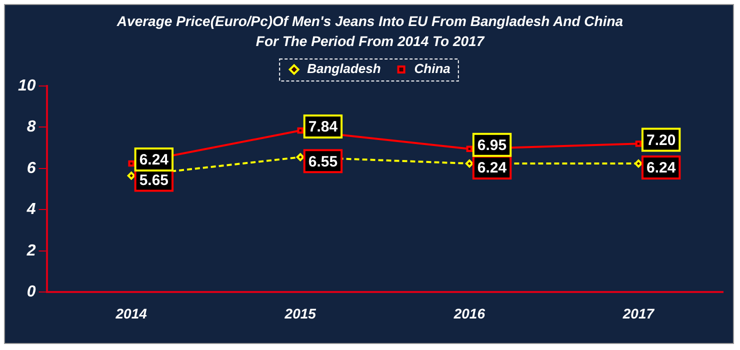  Describe the element at coordinates (31, 251) in the screenshot. I see `y-tick-label: 2` at that location.